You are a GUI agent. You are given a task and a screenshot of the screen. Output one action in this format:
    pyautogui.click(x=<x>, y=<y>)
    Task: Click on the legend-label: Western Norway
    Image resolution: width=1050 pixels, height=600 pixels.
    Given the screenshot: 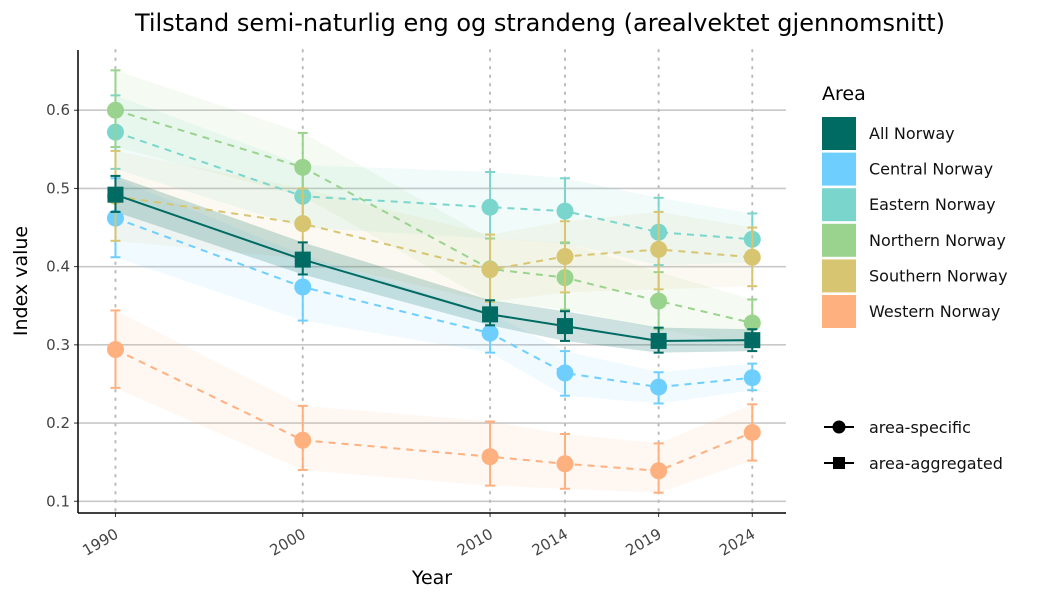 What is the action you would take?
    pyautogui.click(x=934, y=311)
    